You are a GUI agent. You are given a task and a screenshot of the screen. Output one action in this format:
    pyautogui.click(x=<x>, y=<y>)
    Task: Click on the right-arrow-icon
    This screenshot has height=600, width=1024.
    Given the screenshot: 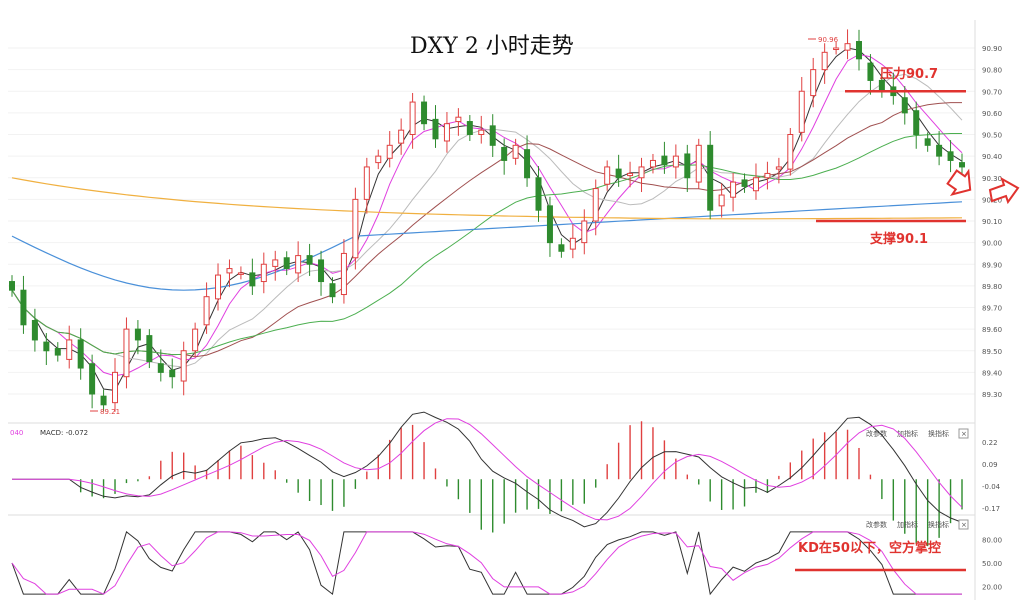 What is the action you would take?
    pyautogui.click(x=1004, y=190)
    